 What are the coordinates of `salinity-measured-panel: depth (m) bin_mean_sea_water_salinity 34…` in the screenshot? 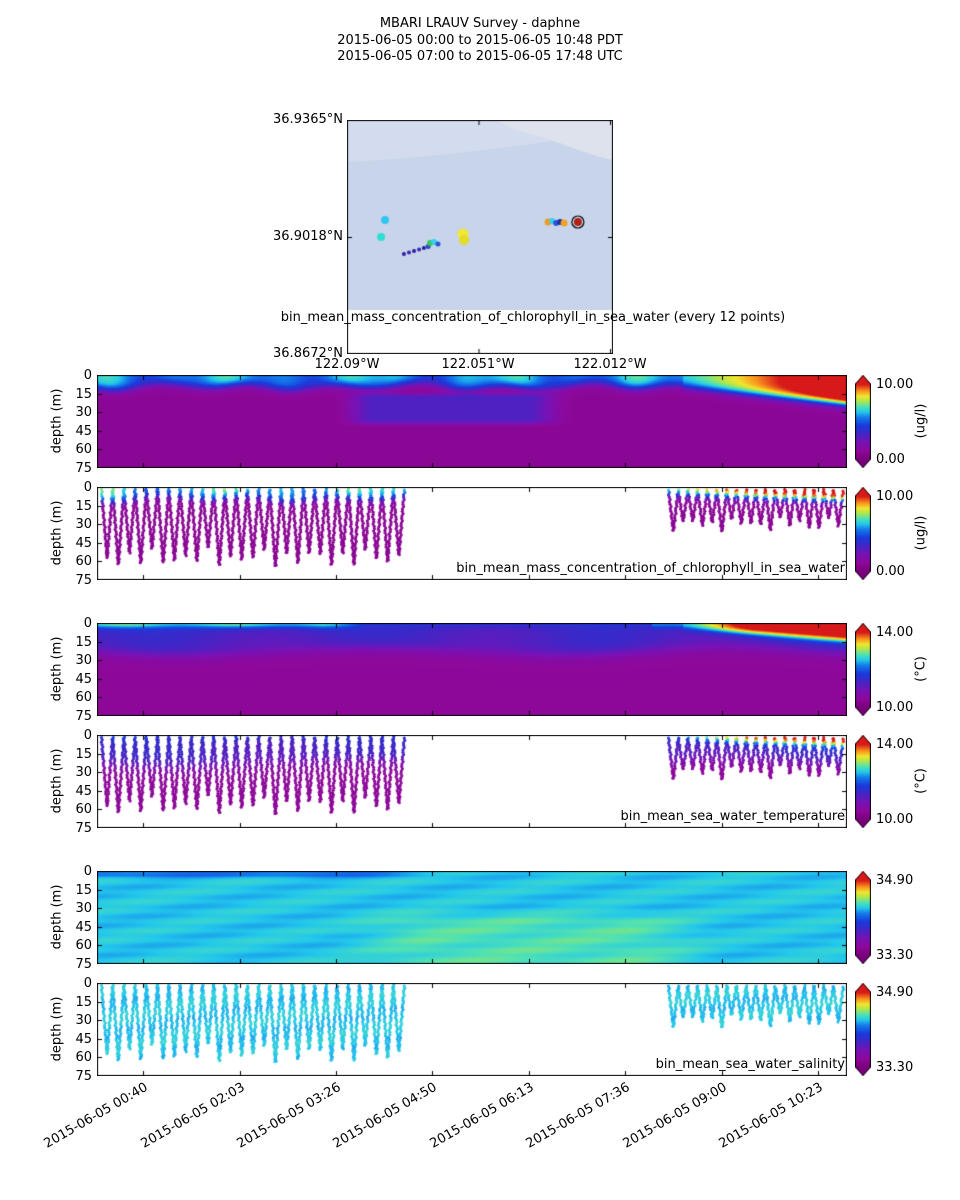 It's located at (480, 1030).